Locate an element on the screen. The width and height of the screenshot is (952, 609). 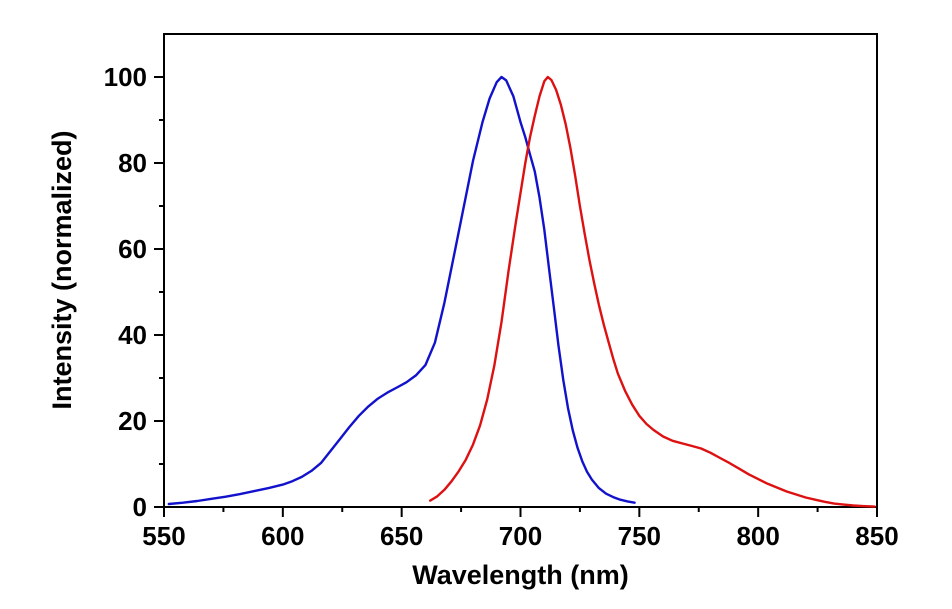
y-axis-ticks is located at coordinates (159, 292).